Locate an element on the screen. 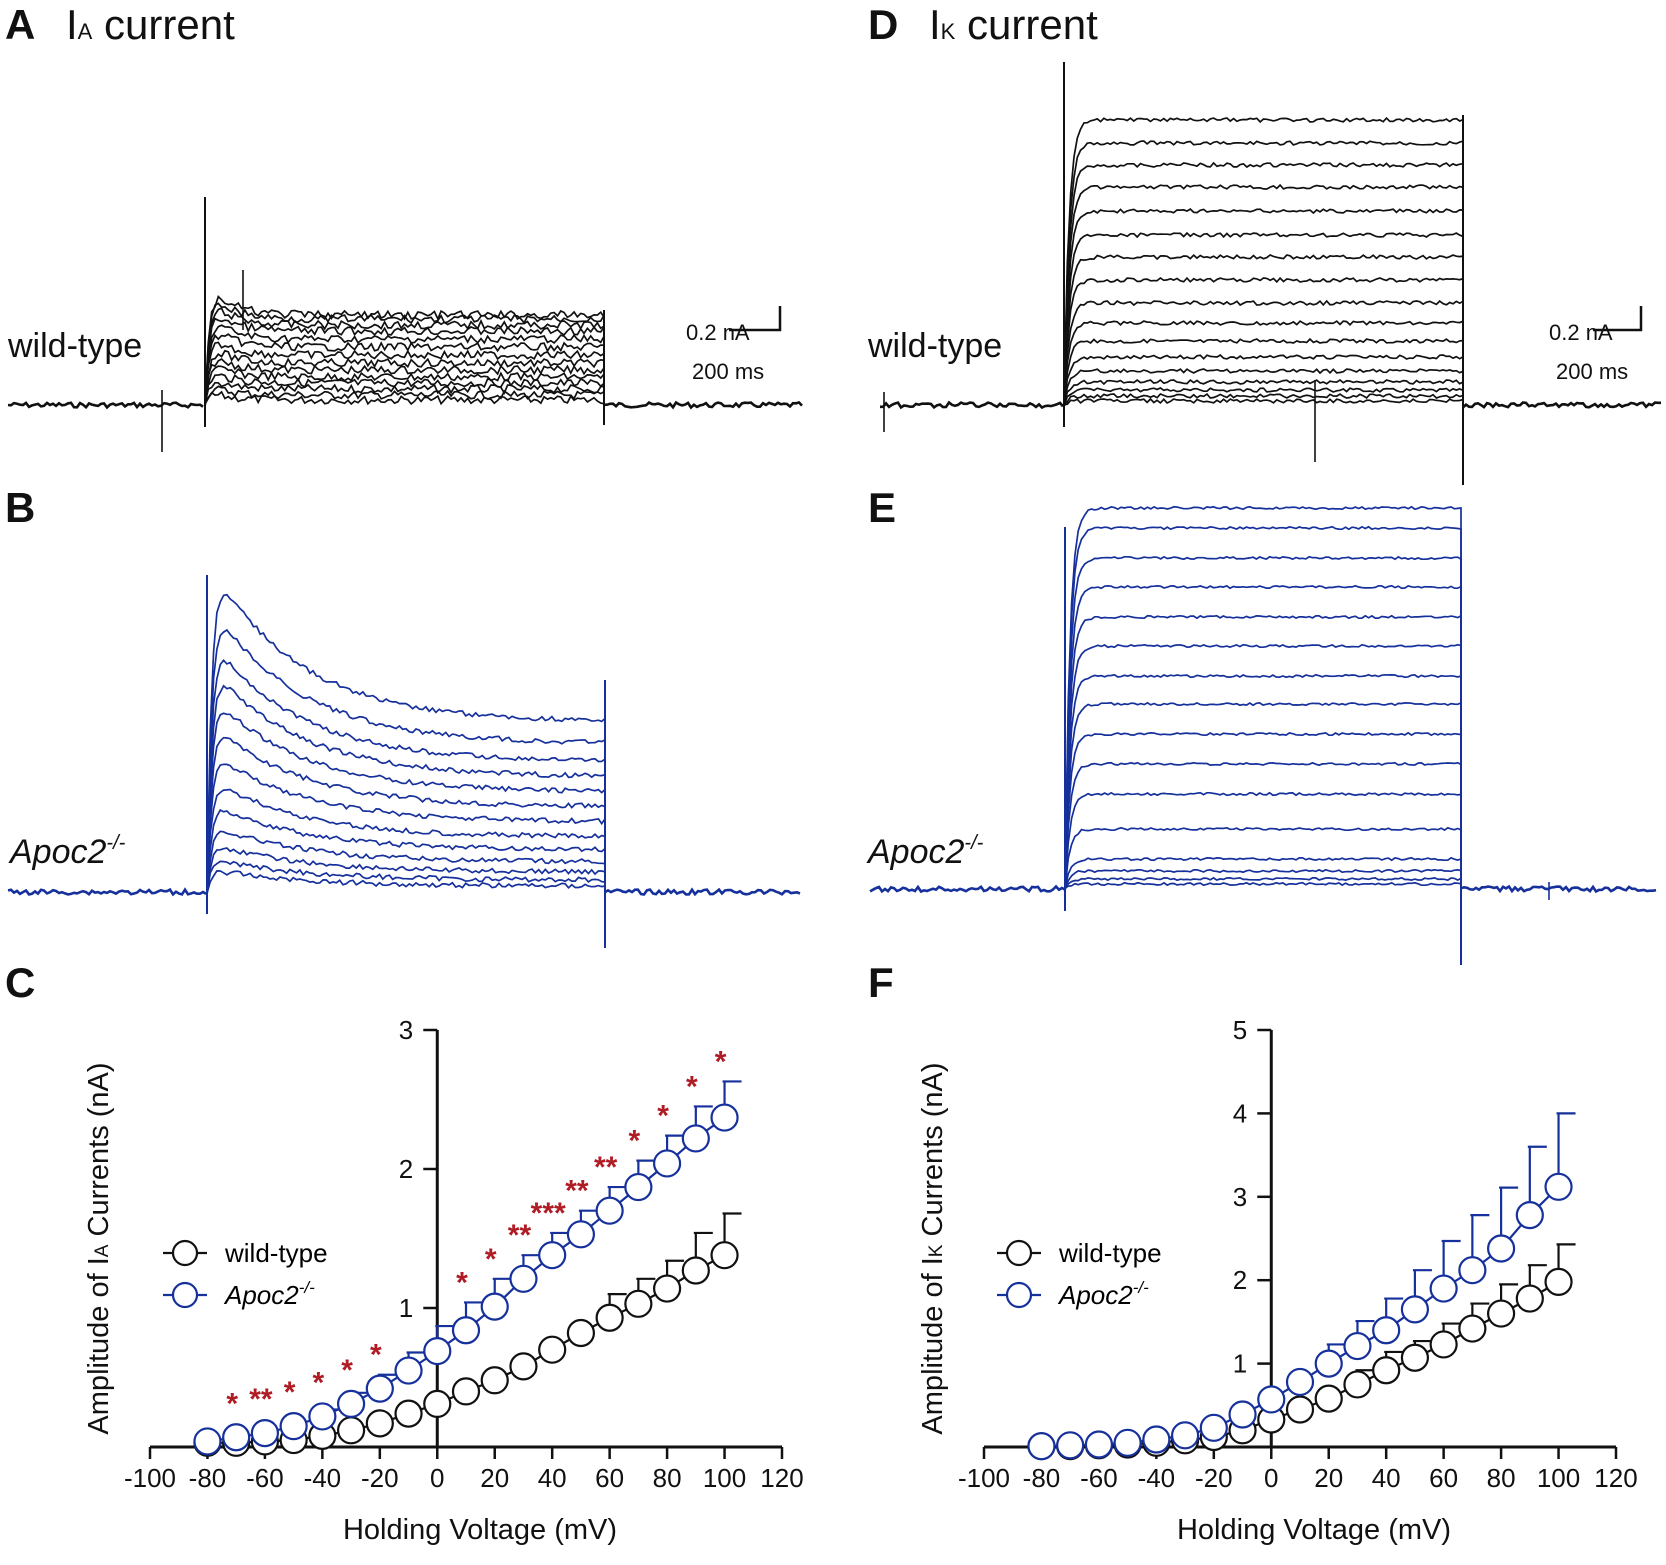 This screenshot has width=1666, height=1565. panel-label-d: D is located at coordinates (883, 24).